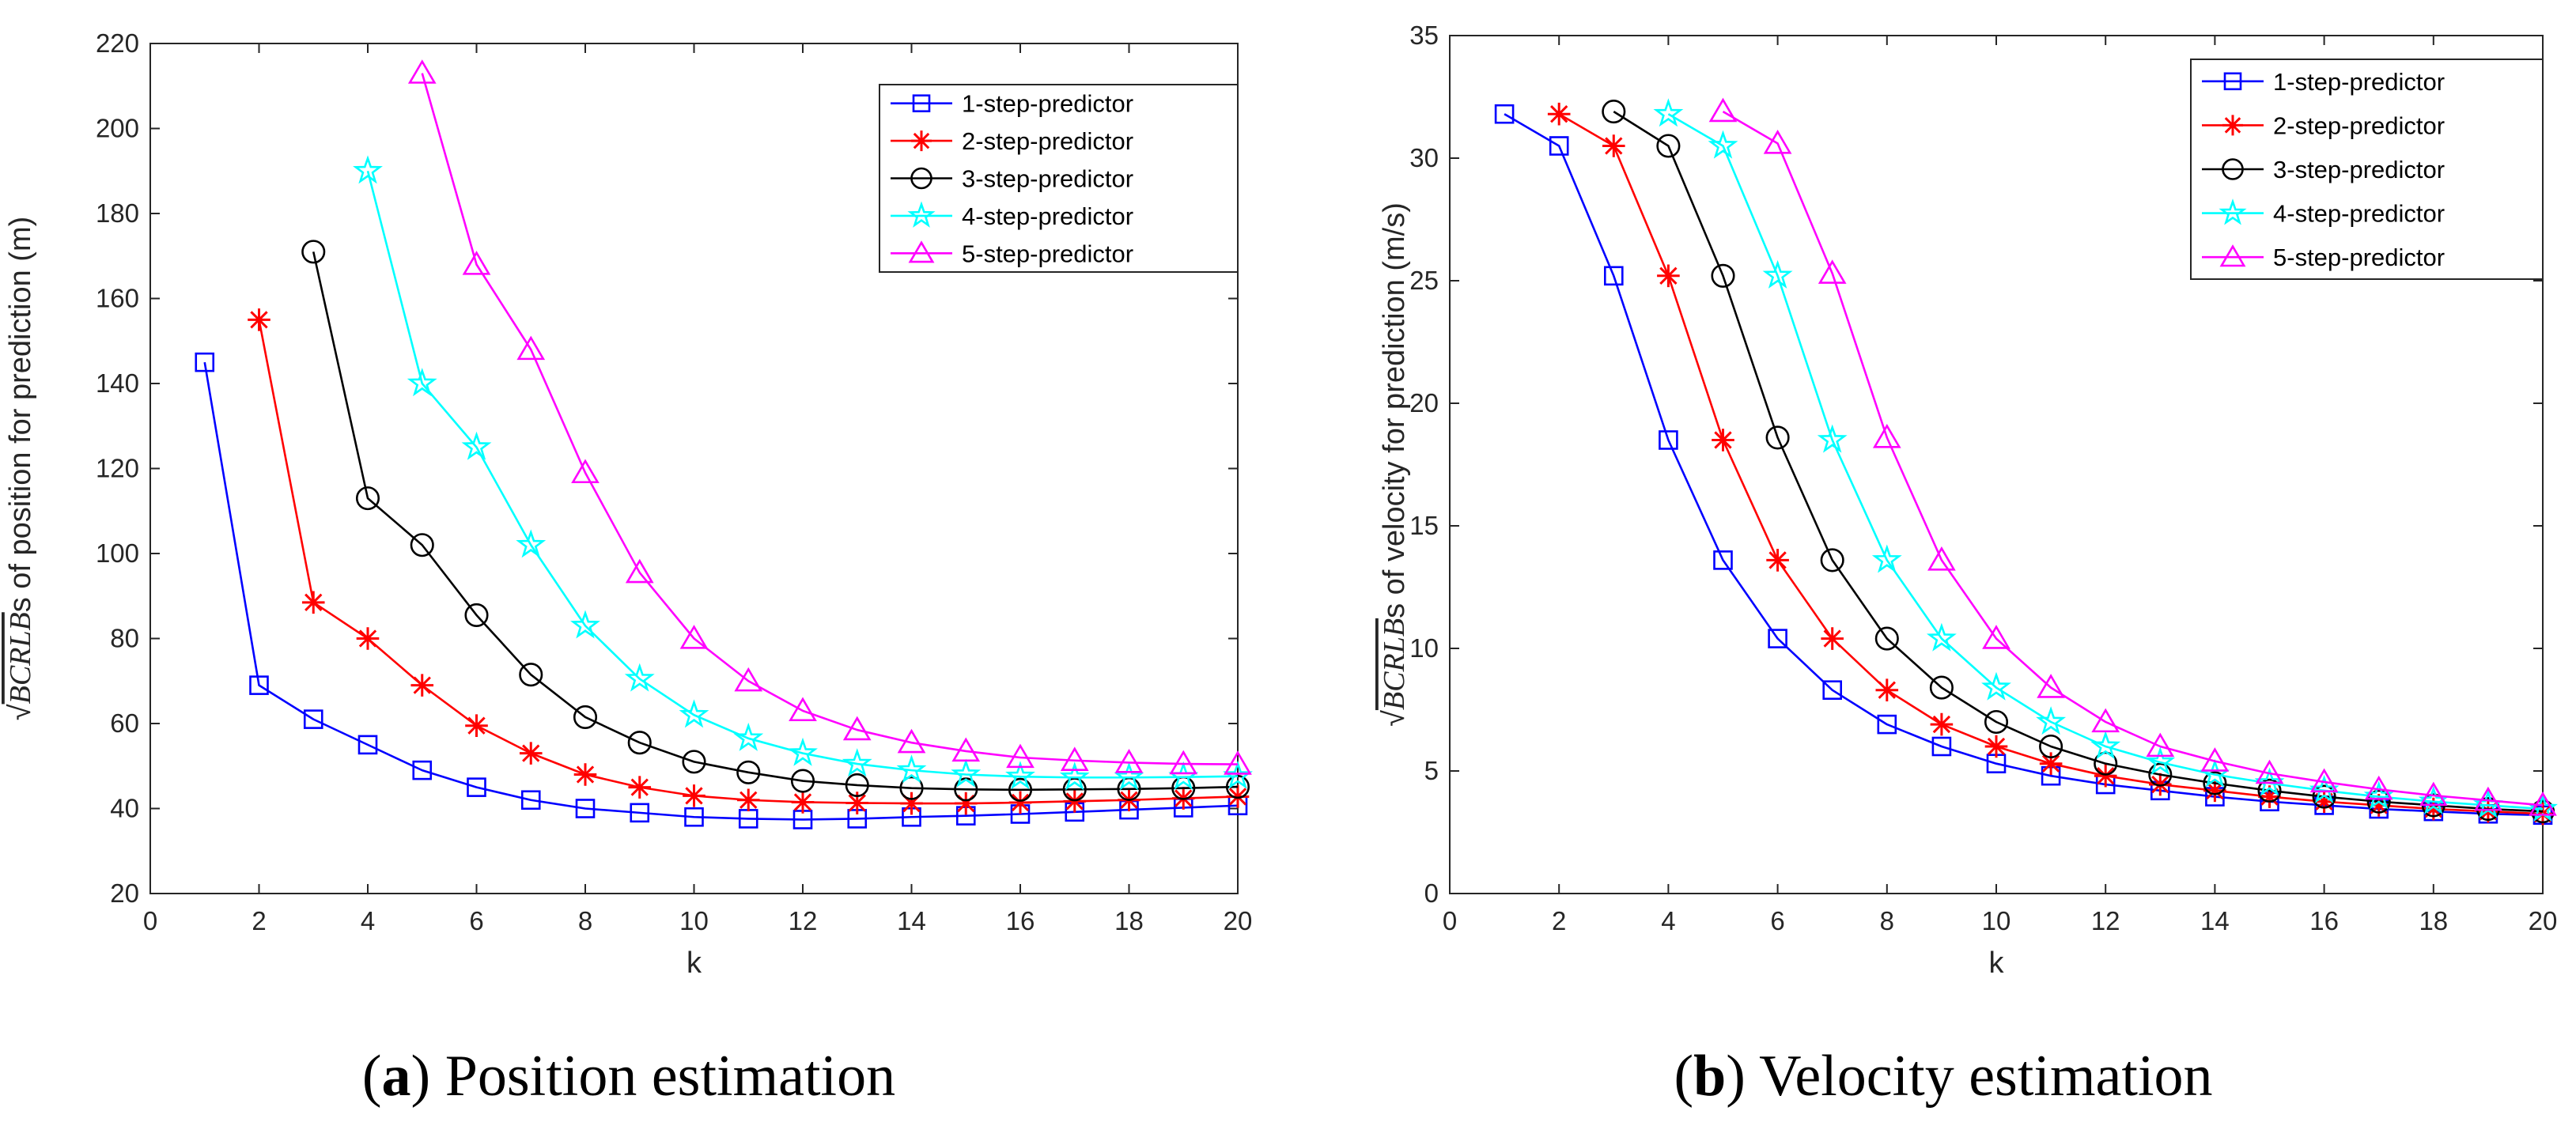  I want to click on legend-label: 5-step-predictor, so click(1048, 253).